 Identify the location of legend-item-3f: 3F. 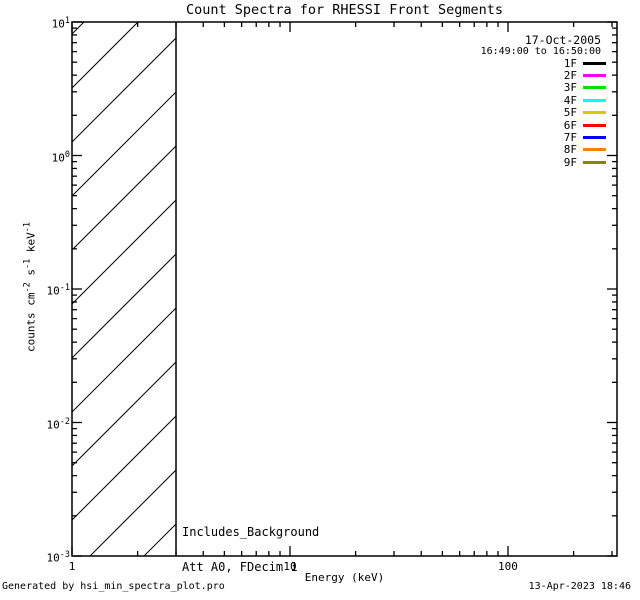
(584, 88).